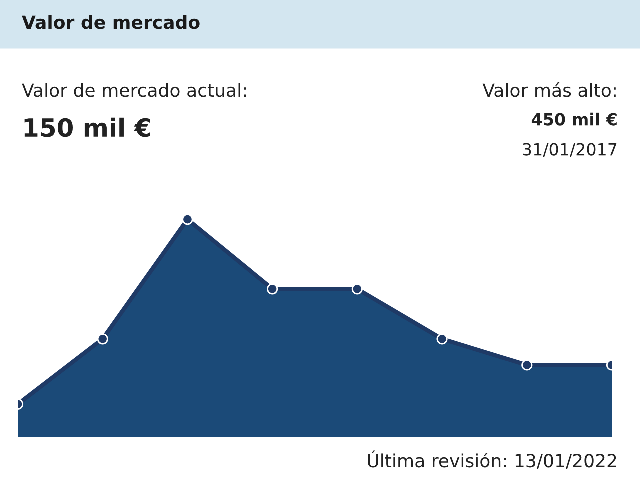 This screenshot has width=640, height=486. What do you see at coordinates (574, 119) in the screenshot?
I see `text: 450 mil €` at bounding box center [574, 119].